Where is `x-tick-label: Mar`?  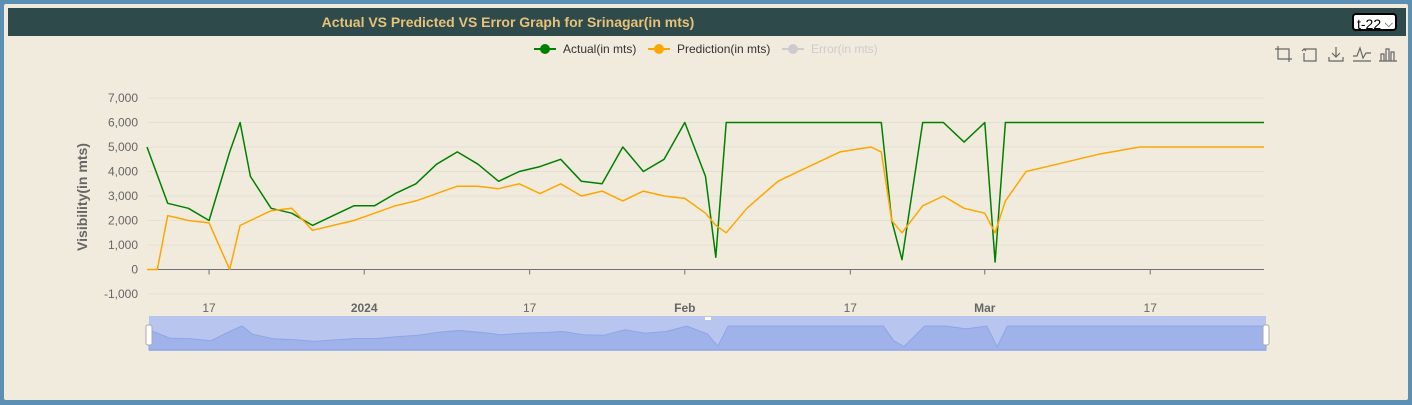 x-tick-label: Mar is located at coordinates (985, 308).